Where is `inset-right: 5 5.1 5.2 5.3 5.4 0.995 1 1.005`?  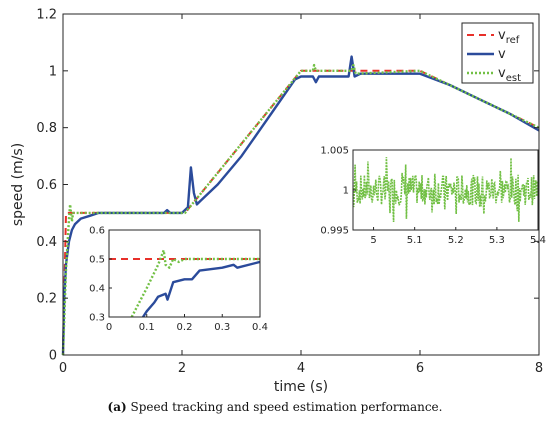
inset-right: 5 5.1 5.2 5.3 5.4 0.995 1 1.005 is located at coordinates (433, 196).